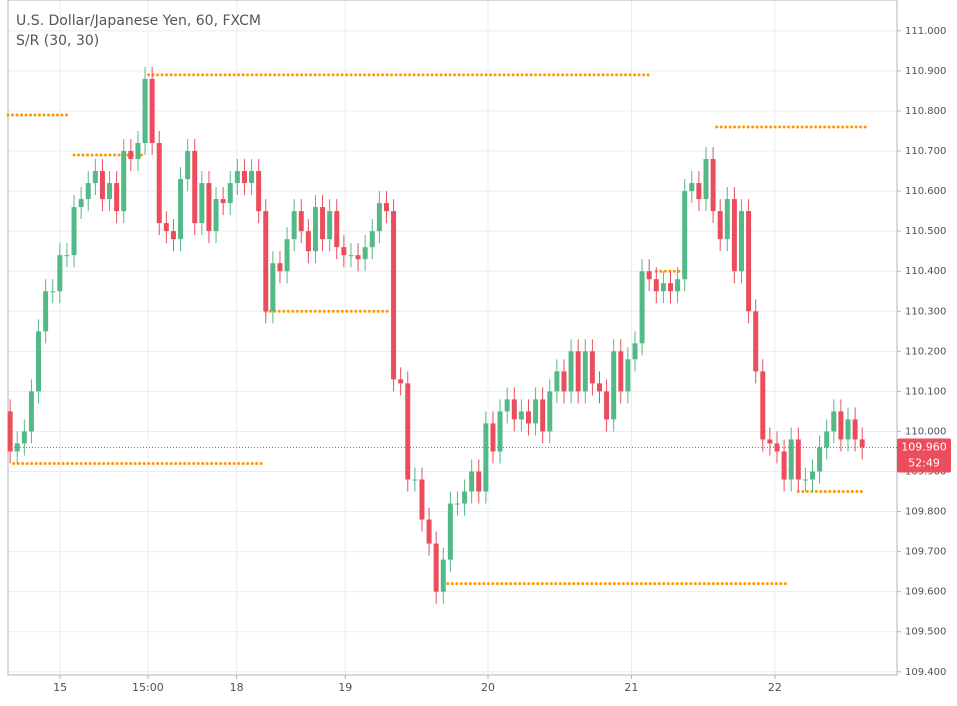 This screenshot has width=957, height=706. Describe the element at coordinates (925, 31) in the screenshot. I see `y-tick-label: 111.000` at that location.